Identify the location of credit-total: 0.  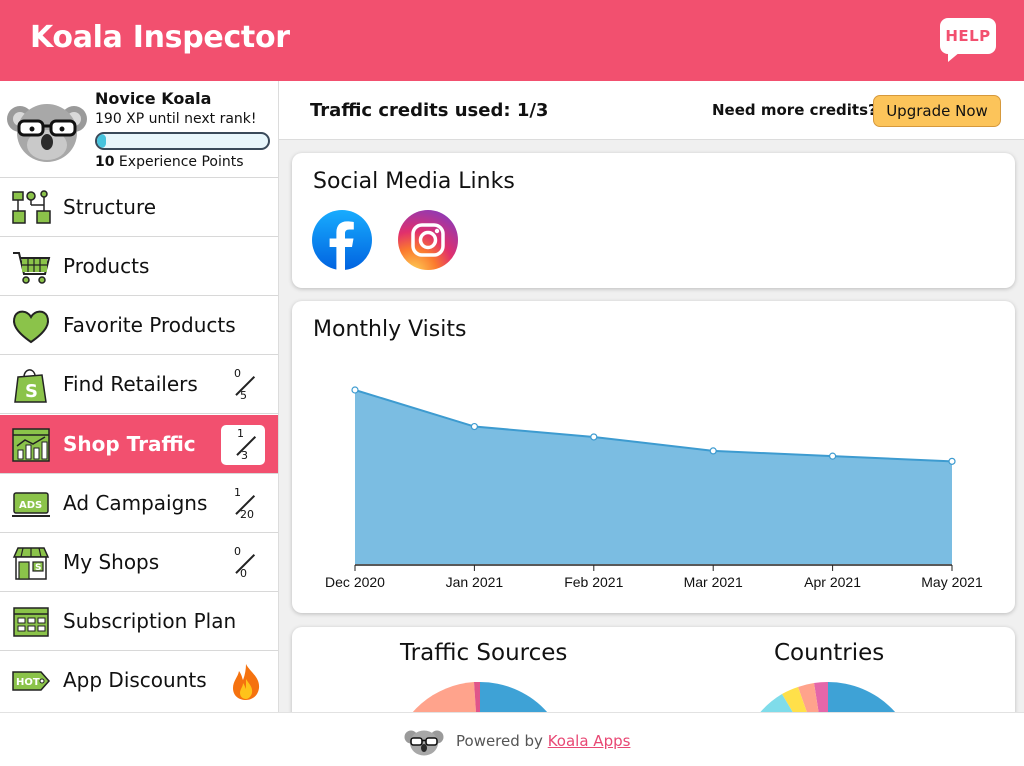
(243, 573).